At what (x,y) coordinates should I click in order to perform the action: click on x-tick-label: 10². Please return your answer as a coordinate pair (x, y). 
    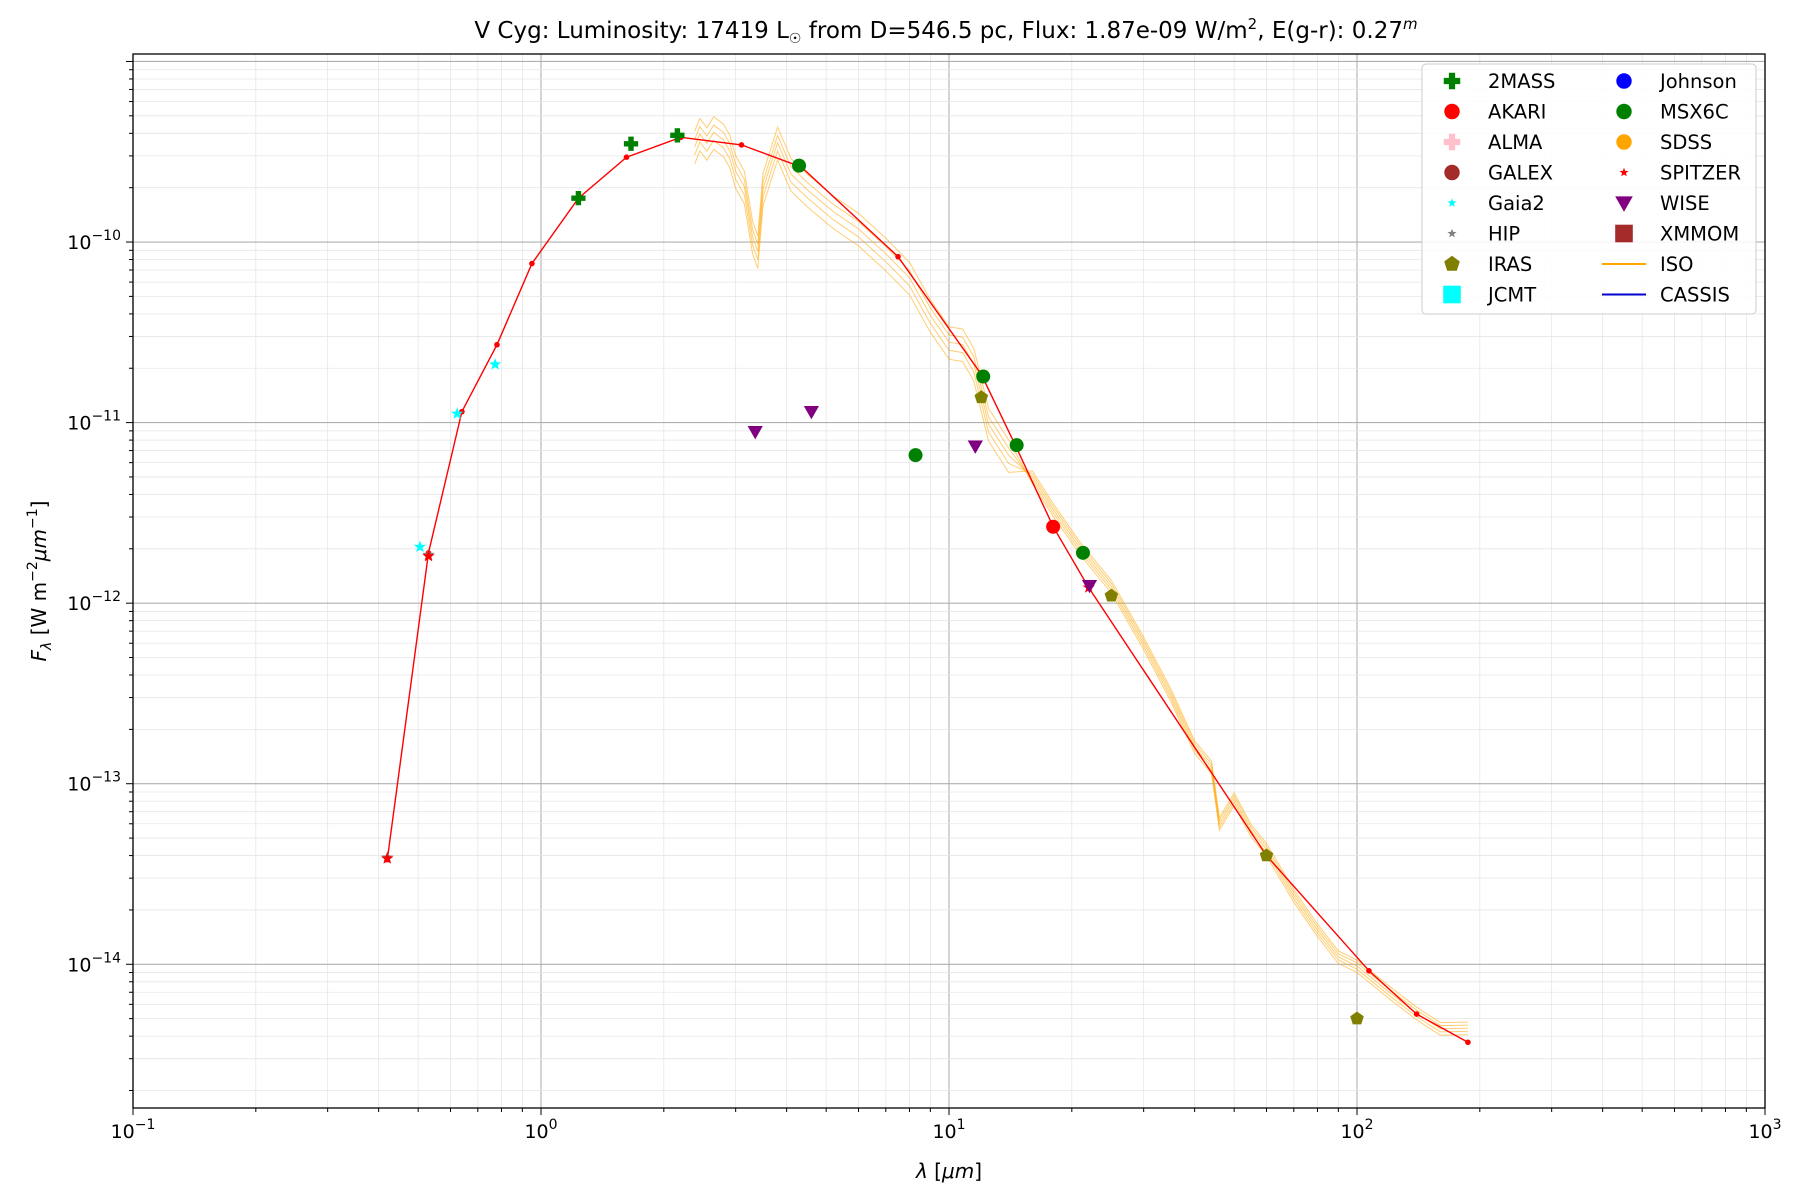
    Looking at the image, I should click on (1356, 1130).